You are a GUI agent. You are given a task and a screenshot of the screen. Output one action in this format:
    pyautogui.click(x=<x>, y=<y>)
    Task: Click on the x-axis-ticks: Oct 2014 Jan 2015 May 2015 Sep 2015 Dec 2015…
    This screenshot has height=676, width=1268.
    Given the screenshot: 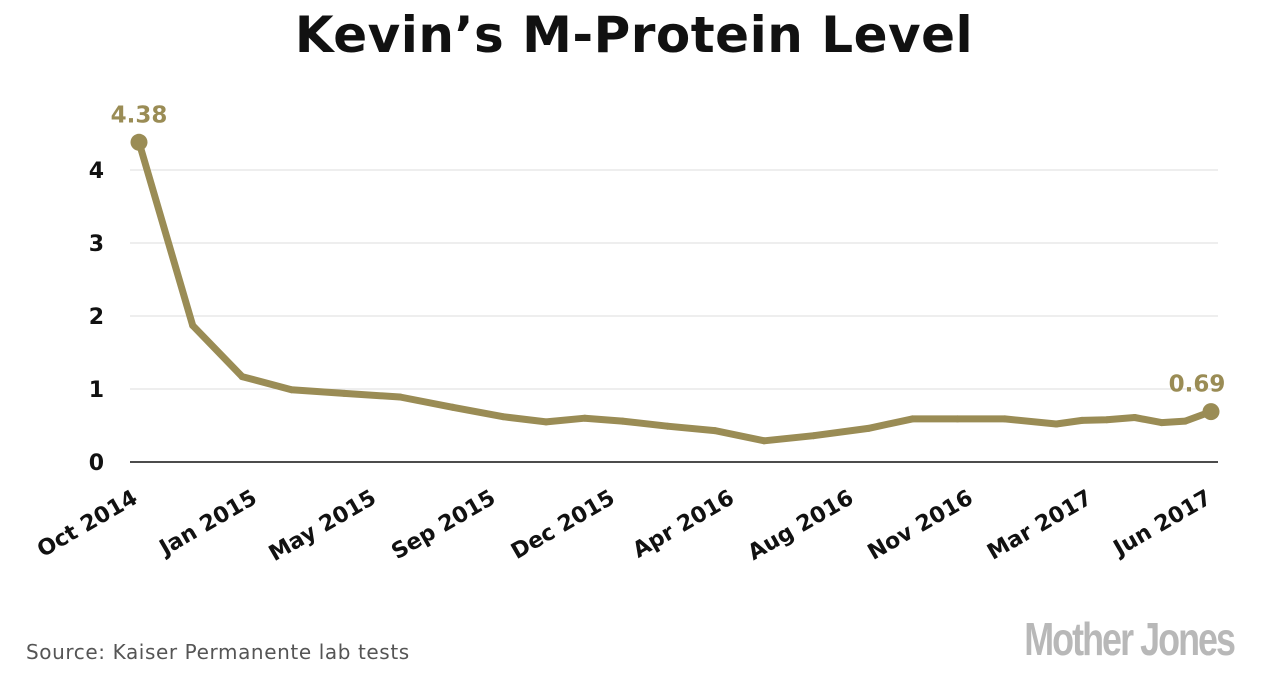 What is the action you would take?
    pyautogui.click(x=624, y=526)
    